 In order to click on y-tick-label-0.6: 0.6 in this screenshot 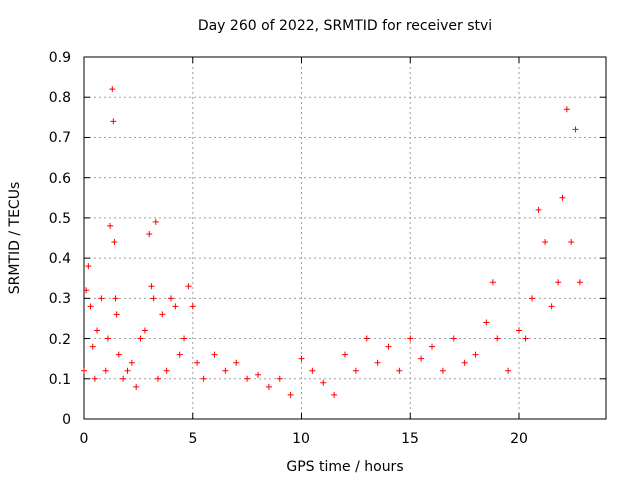, I will do `click(60, 179)`.